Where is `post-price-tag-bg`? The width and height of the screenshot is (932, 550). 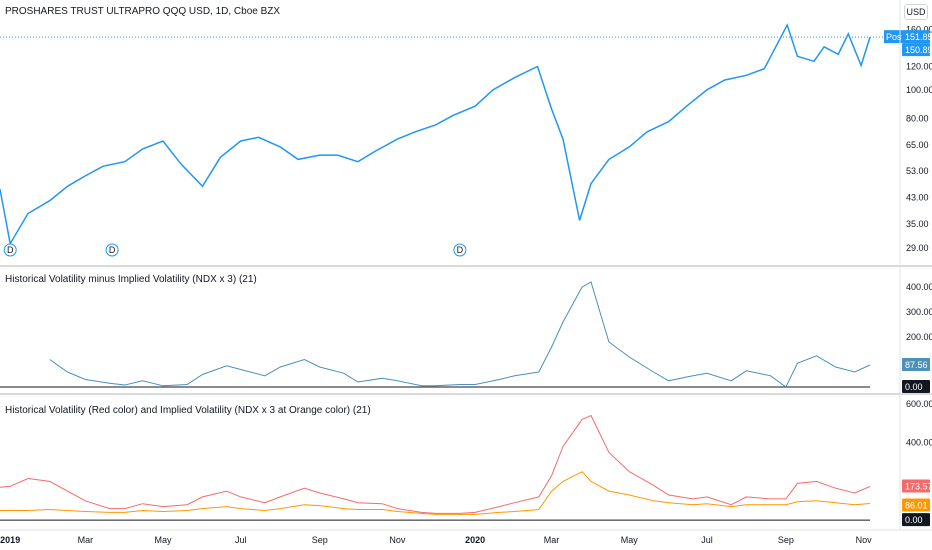 post-price-tag-bg is located at coordinates (916, 37).